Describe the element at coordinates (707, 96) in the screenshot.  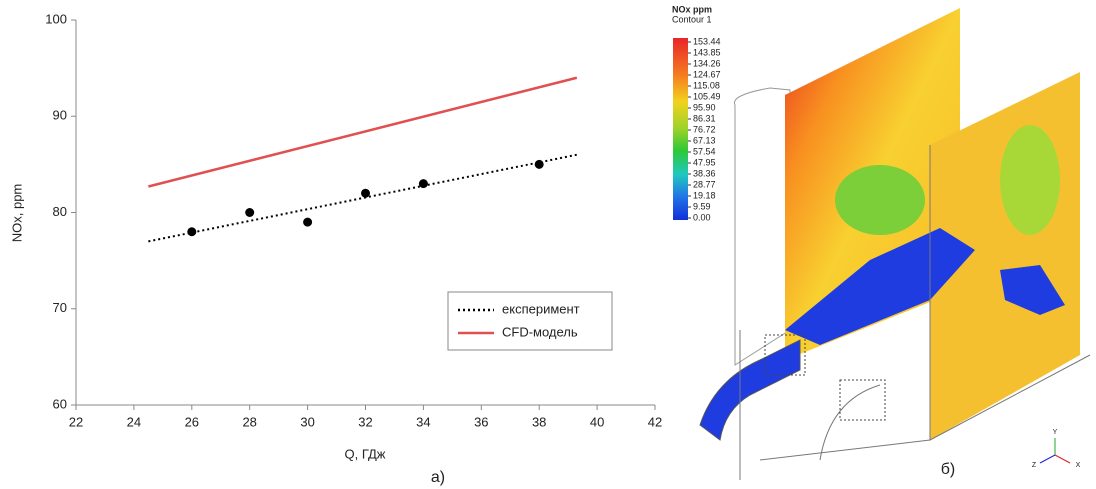
I see `colorbar-label: 105.49` at that location.